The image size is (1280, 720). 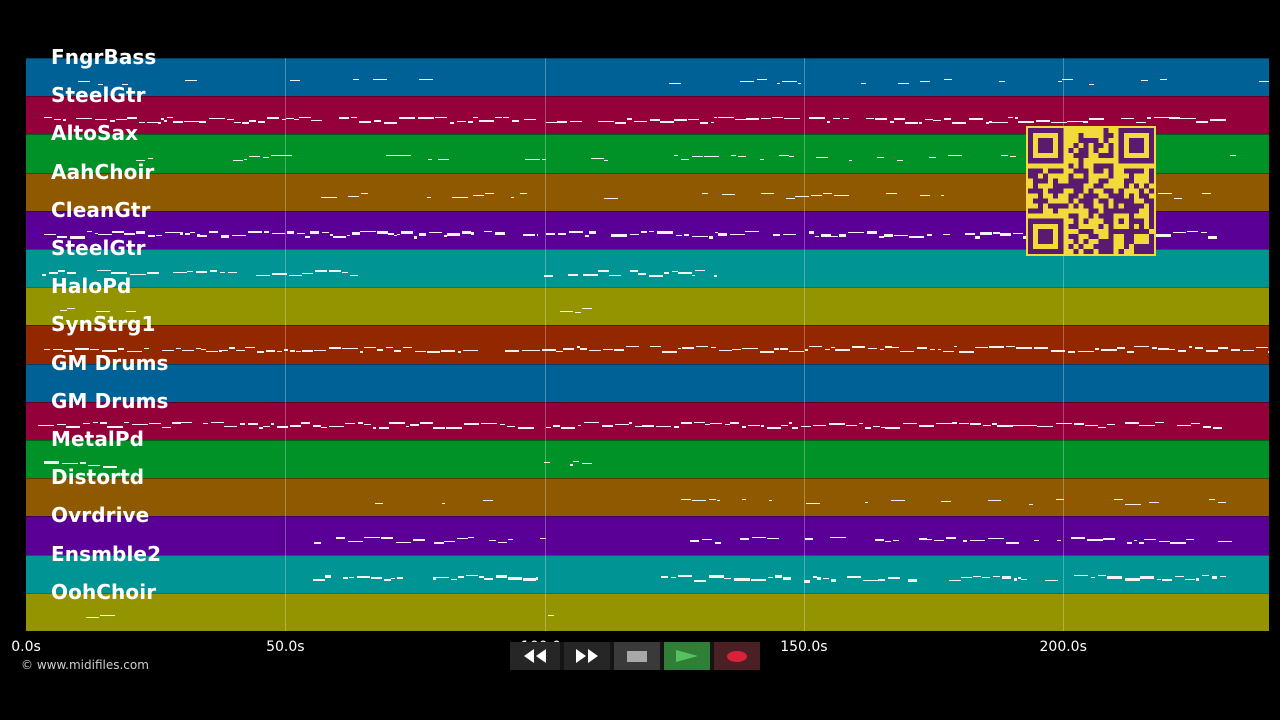 What do you see at coordinates (103, 171) in the screenshot?
I see `track-name: AahChoir` at bounding box center [103, 171].